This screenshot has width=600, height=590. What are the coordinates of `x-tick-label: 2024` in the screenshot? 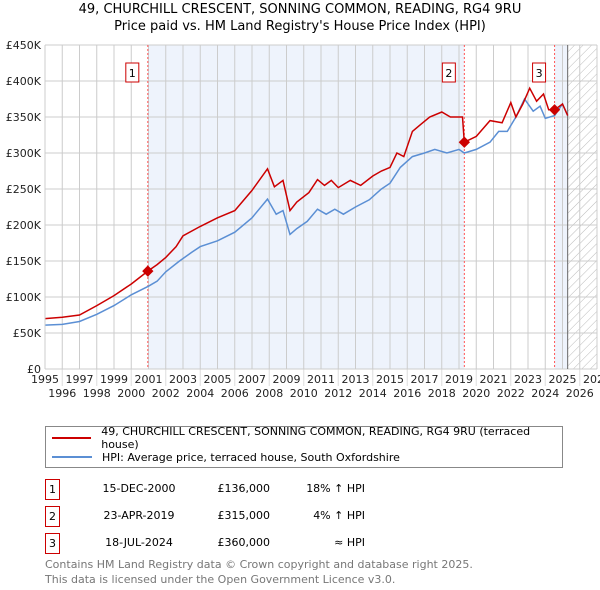 It's located at (545, 393).